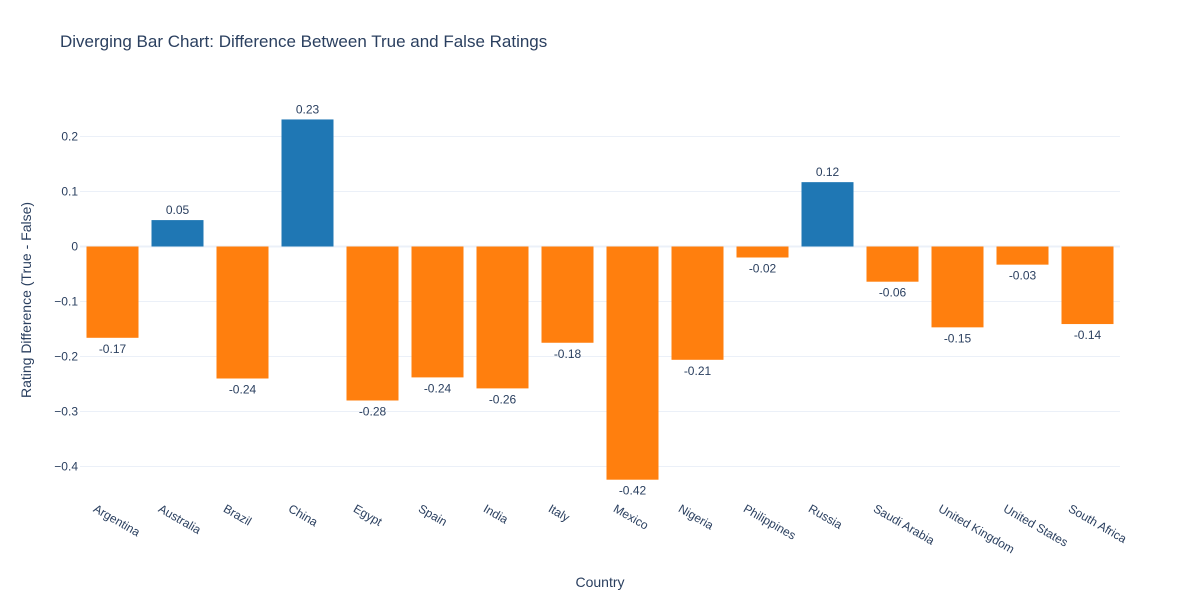 The image size is (1200, 600). What do you see at coordinates (696, 516) in the screenshot?
I see `x-tick-label: Nigeria` at bounding box center [696, 516].